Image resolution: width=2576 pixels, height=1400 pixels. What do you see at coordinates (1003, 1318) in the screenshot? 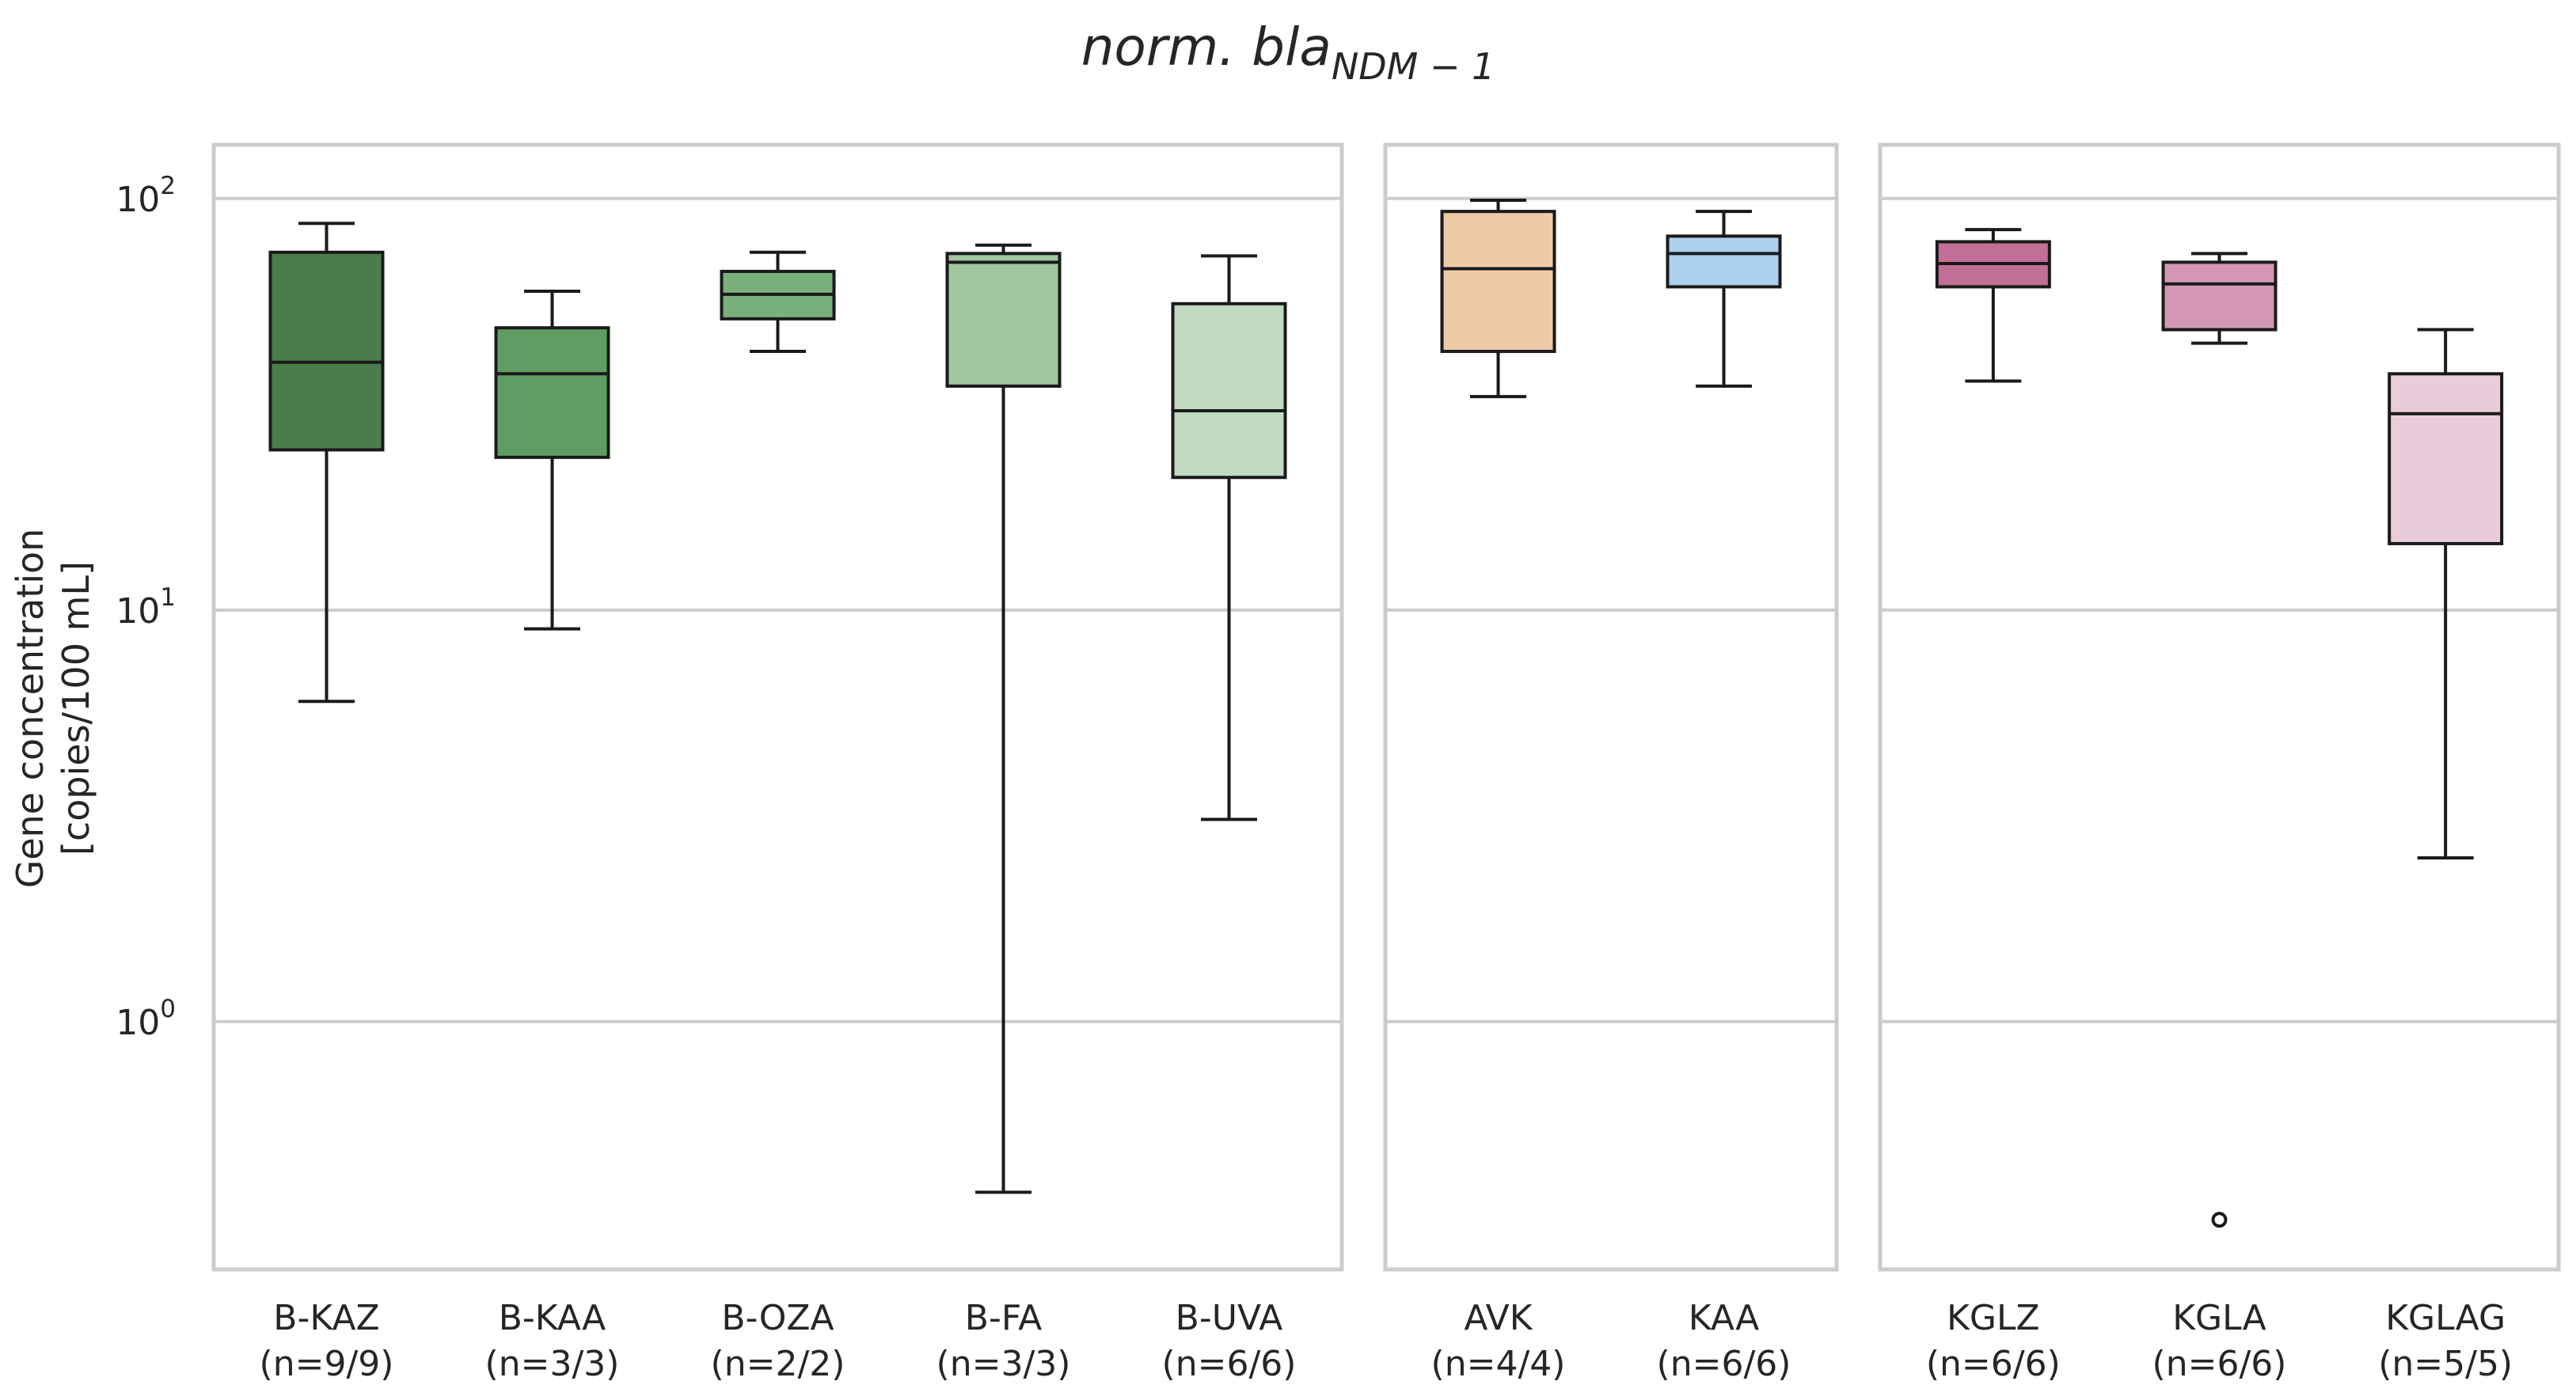
I see `x-tick-label-b-fa: B-FA` at bounding box center [1003, 1318].